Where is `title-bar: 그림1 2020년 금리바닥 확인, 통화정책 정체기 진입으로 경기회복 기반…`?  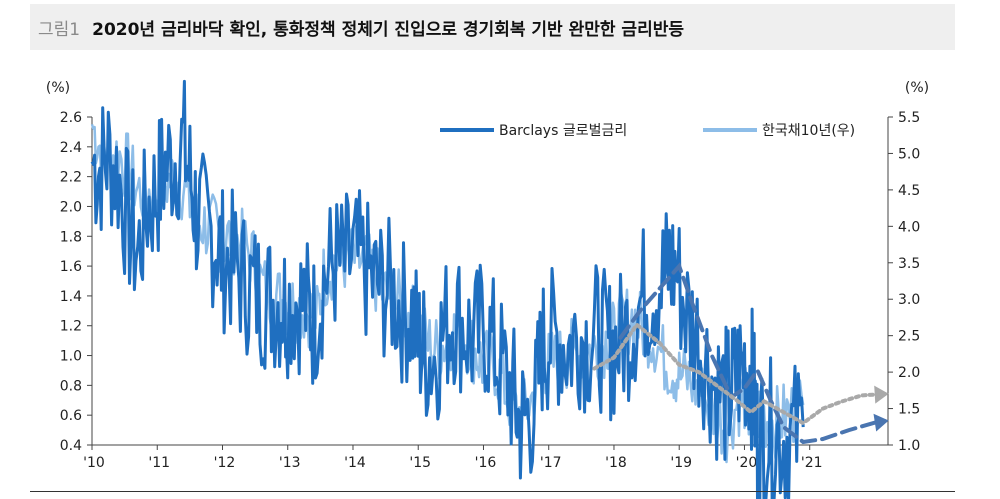
title-bar: 그림1 2020년 금리바닥 확인, 통화정책 정체기 진입으로 경기회복 기반… is located at coordinates (492, 27).